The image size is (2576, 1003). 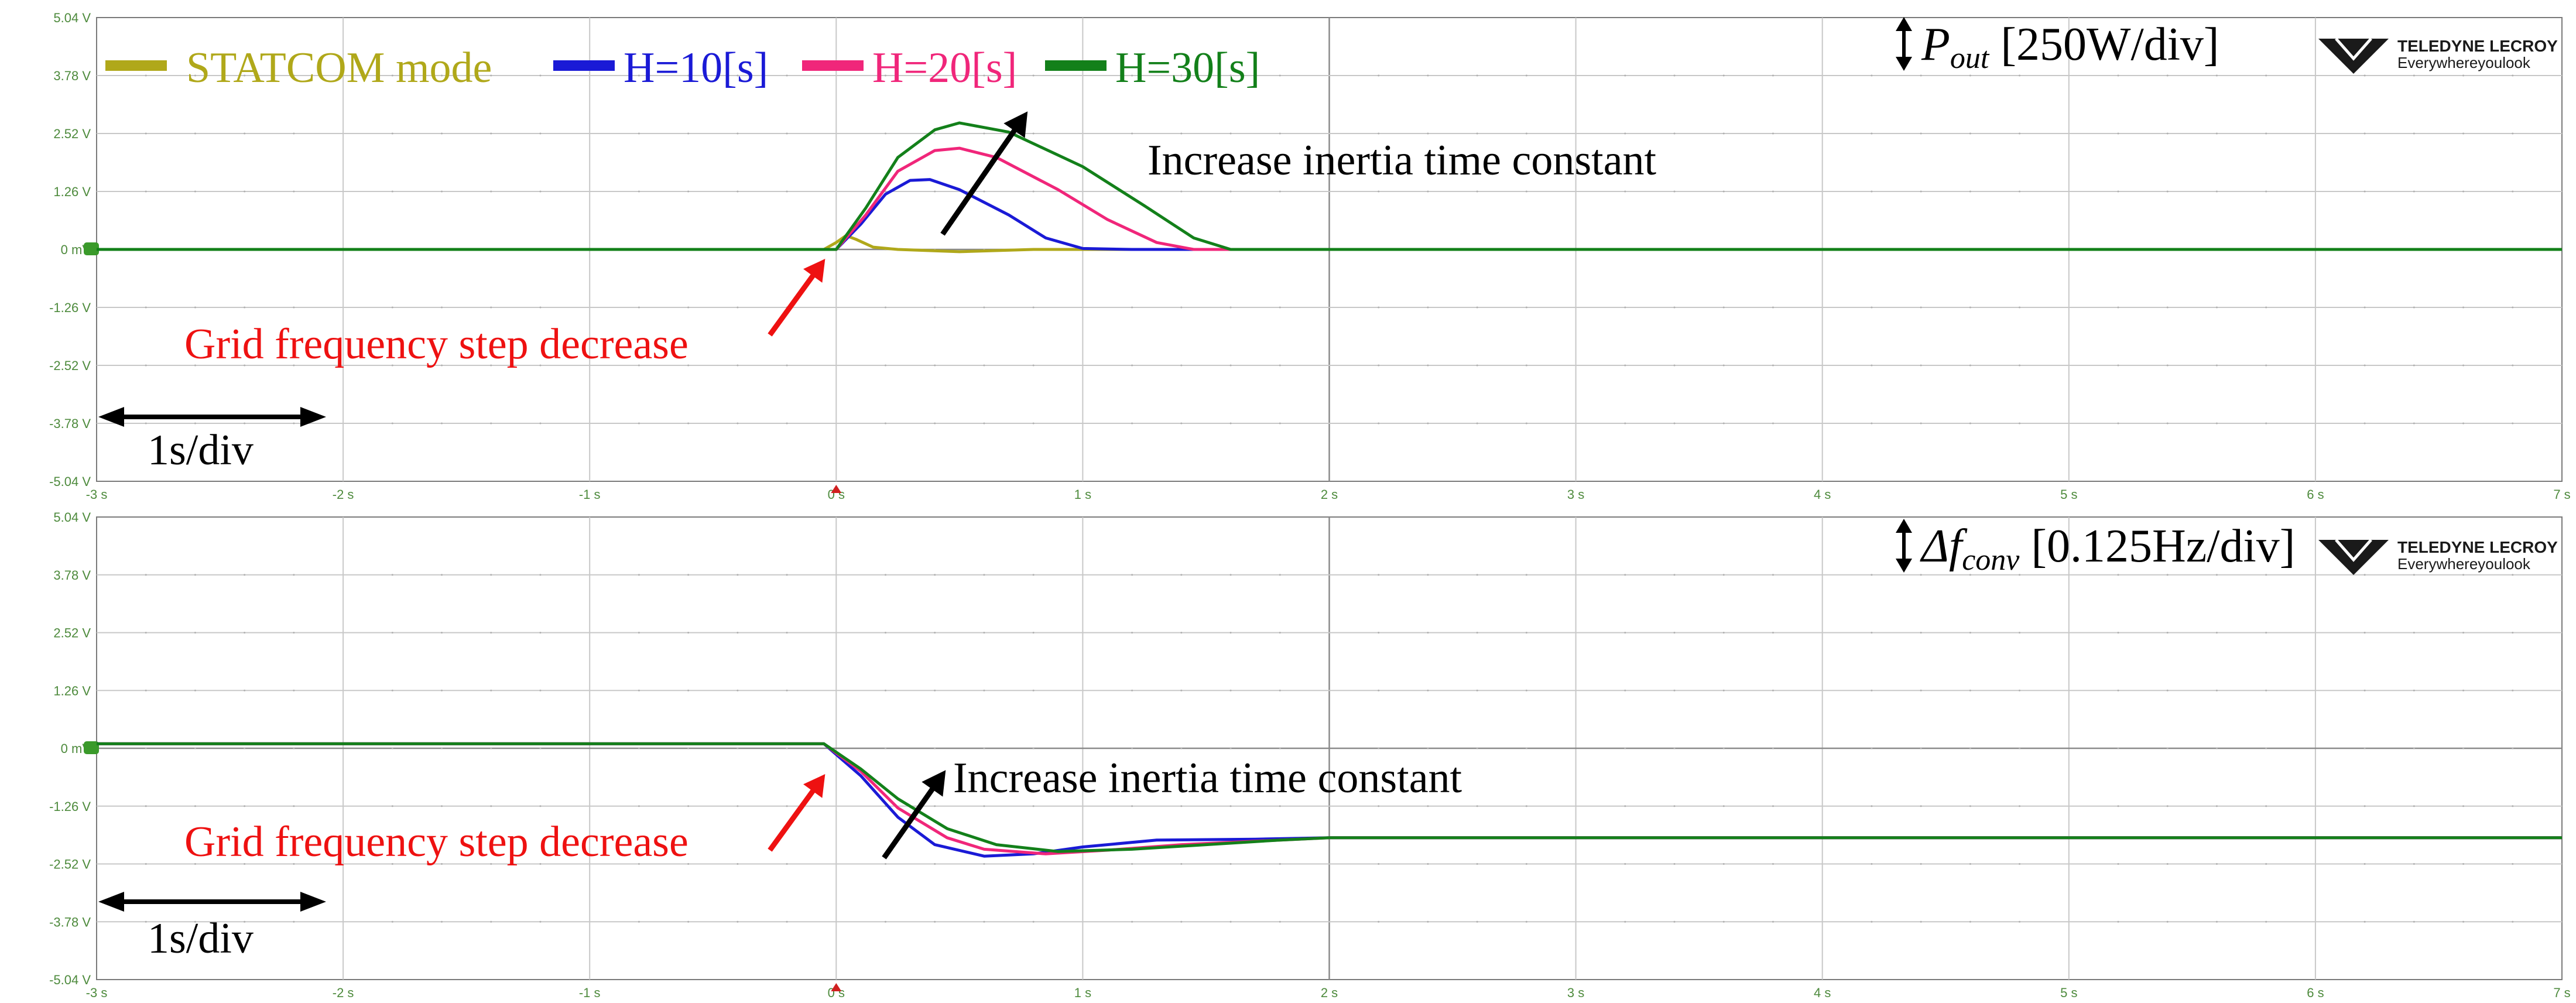 What do you see at coordinates (1575, 494) in the screenshot?
I see `x-tick-label: 3 s` at bounding box center [1575, 494].